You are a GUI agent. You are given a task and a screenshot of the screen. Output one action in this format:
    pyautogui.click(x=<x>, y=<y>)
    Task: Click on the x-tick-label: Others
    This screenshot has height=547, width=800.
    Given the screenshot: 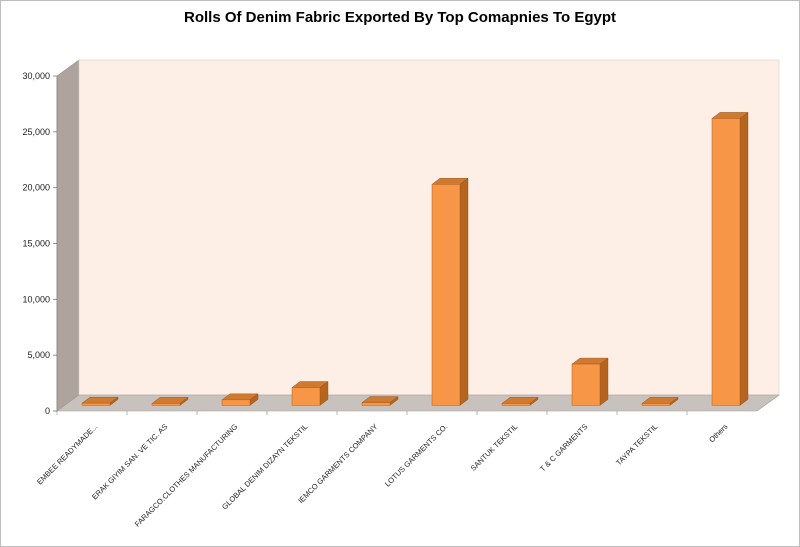 What is the action you would take?
    pyautogui.click(x=718, y=433)
    